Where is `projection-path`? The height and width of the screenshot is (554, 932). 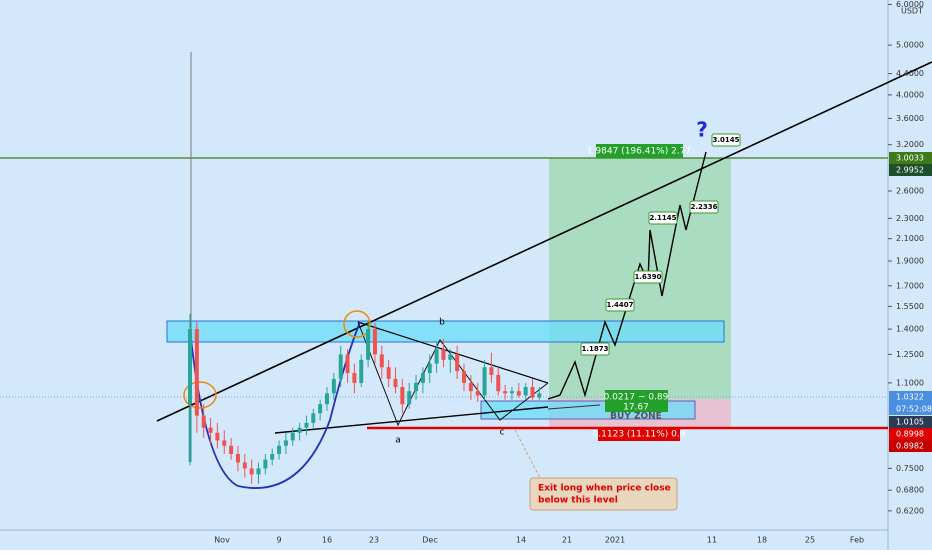 projection-path is located at coordinates (627, 275).